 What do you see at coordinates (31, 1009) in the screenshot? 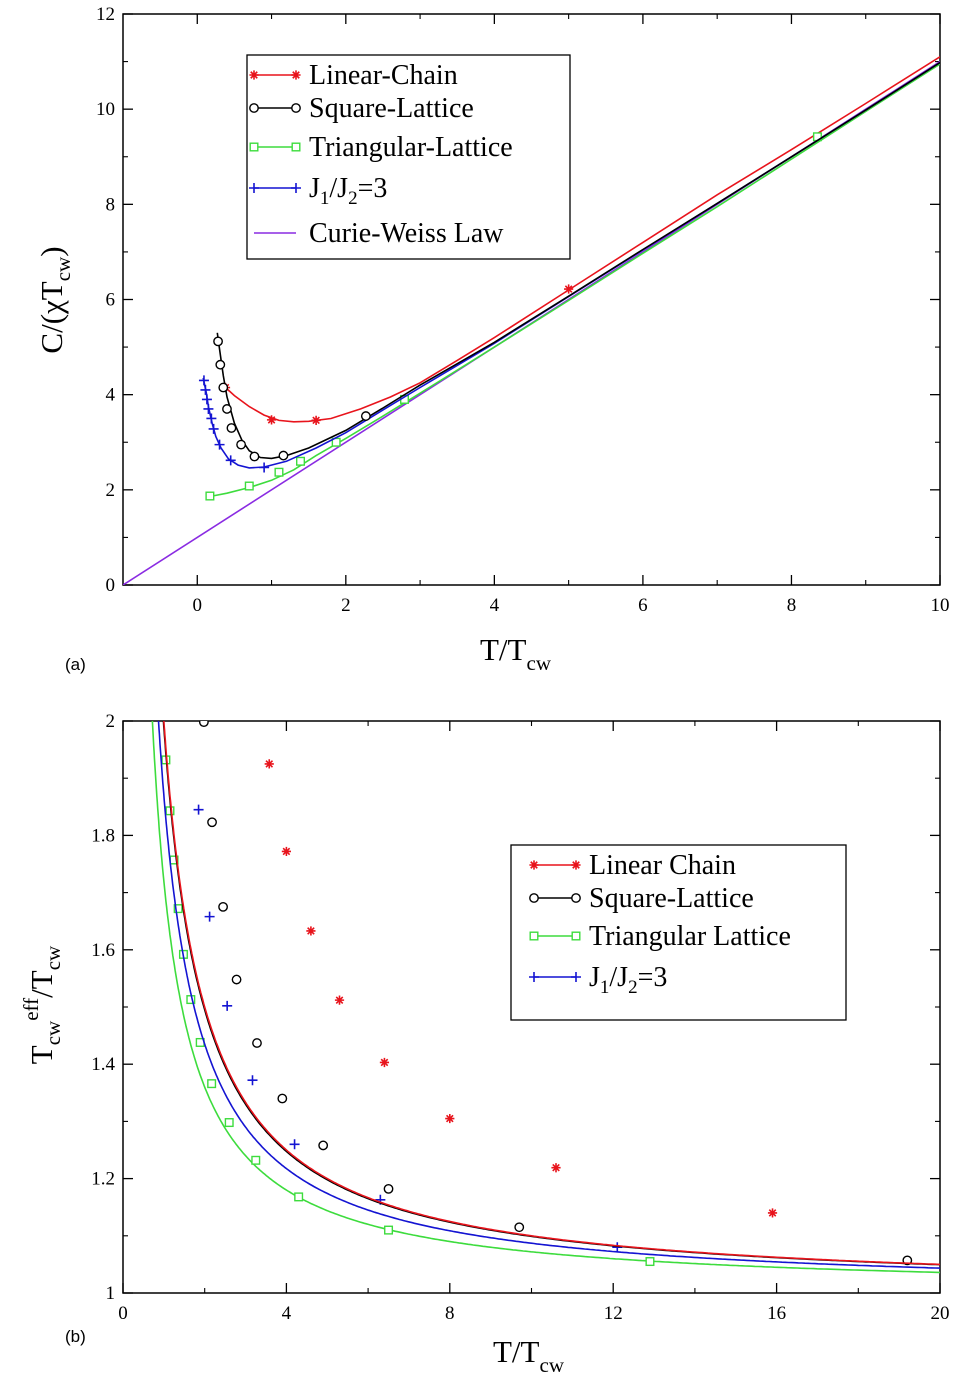
I see `y-title-sup: eff` at bounding box center [31, 1009].